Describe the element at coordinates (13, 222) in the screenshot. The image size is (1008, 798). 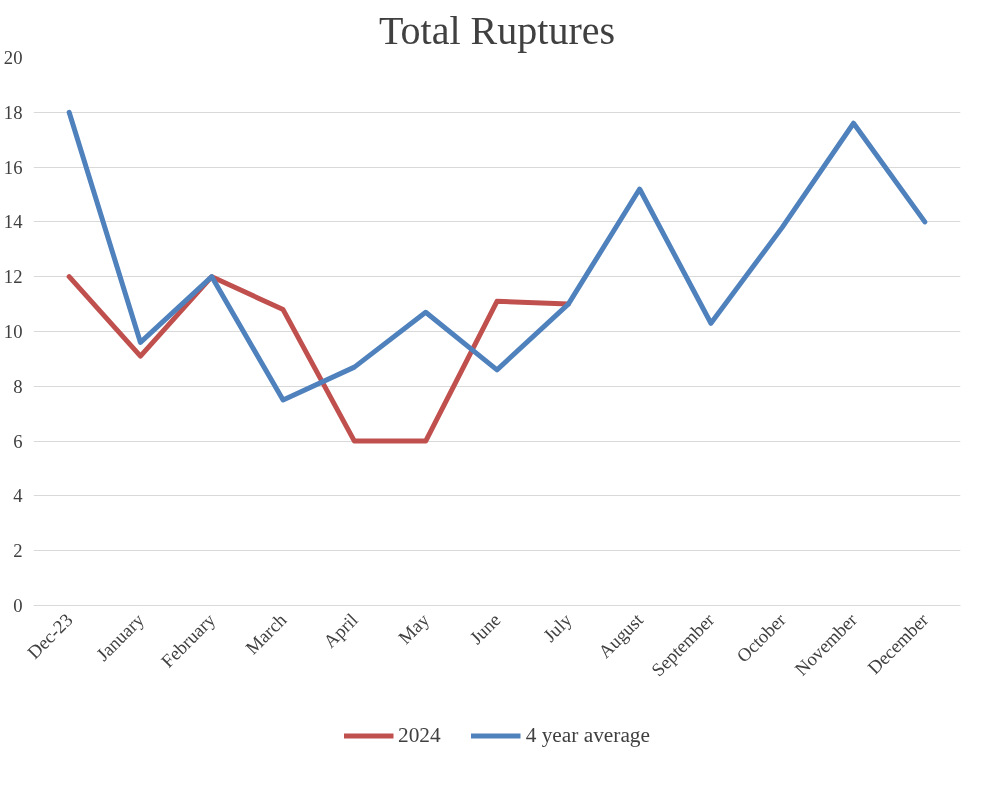
I see `y-tick-label: 14` at that location.